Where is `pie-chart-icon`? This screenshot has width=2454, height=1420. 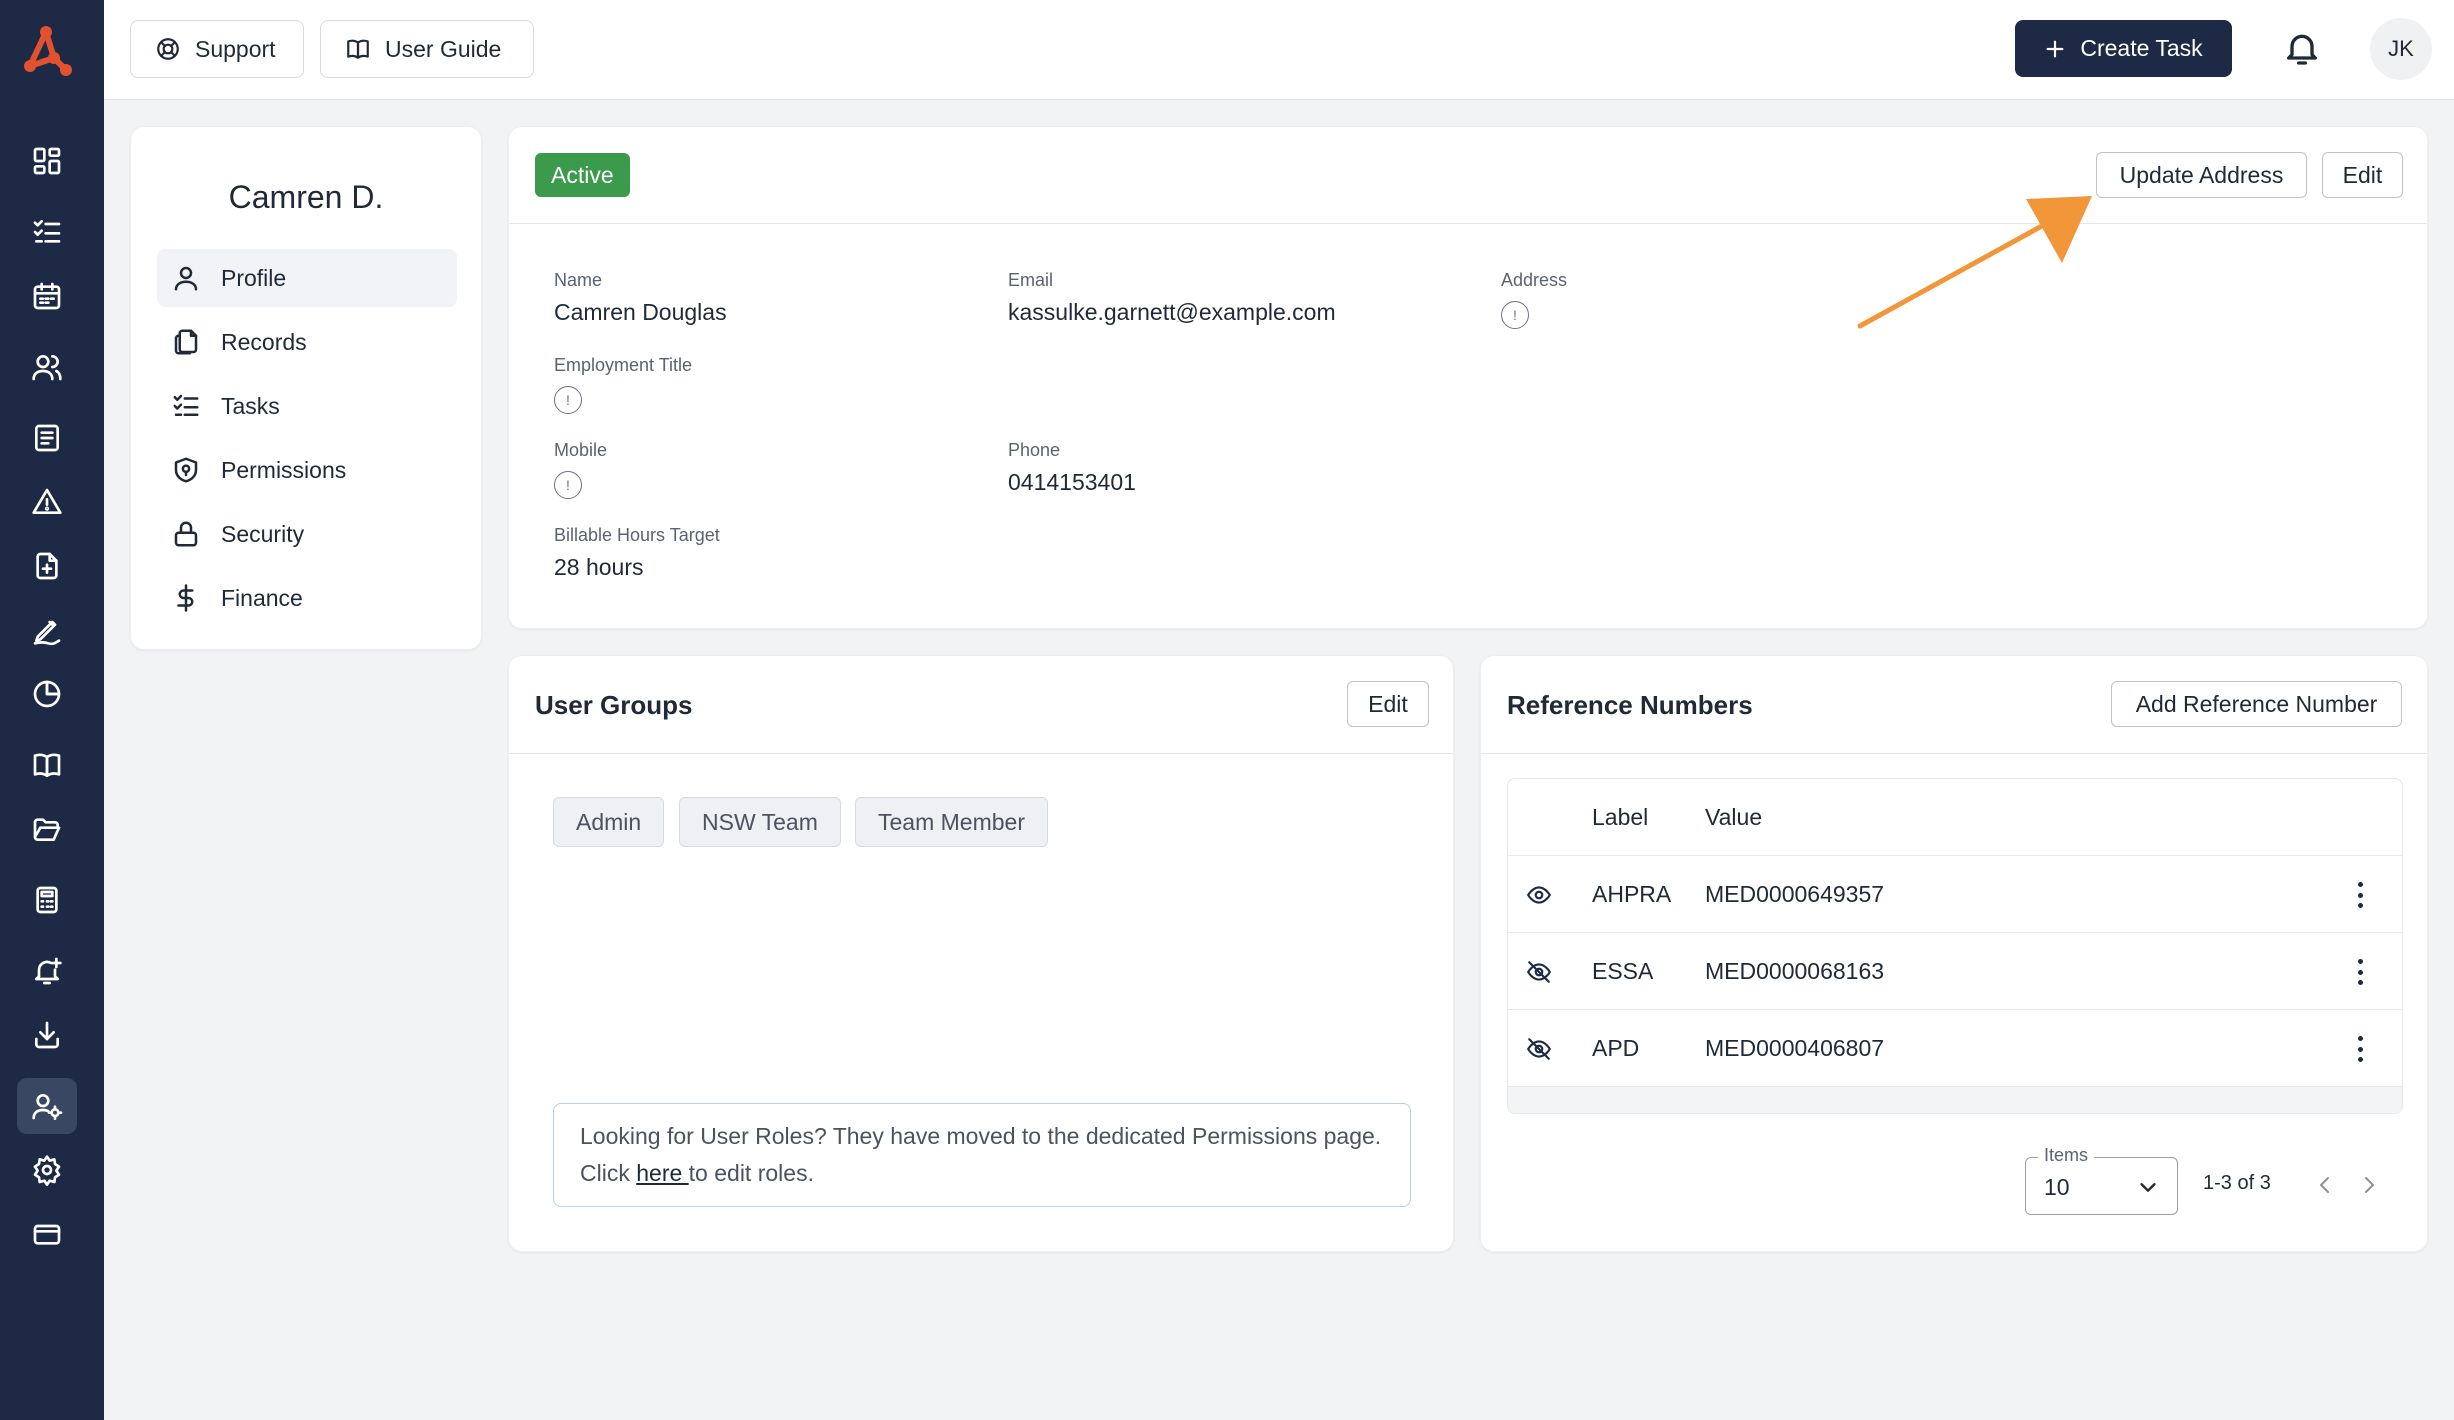
pie-chart-icon is located at coordinates (47, 694).